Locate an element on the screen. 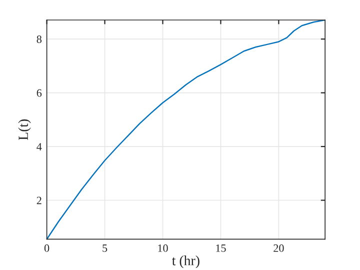 The image size is (360, 270). y-axis-title: L(t) is located at coordinates (24, 129).